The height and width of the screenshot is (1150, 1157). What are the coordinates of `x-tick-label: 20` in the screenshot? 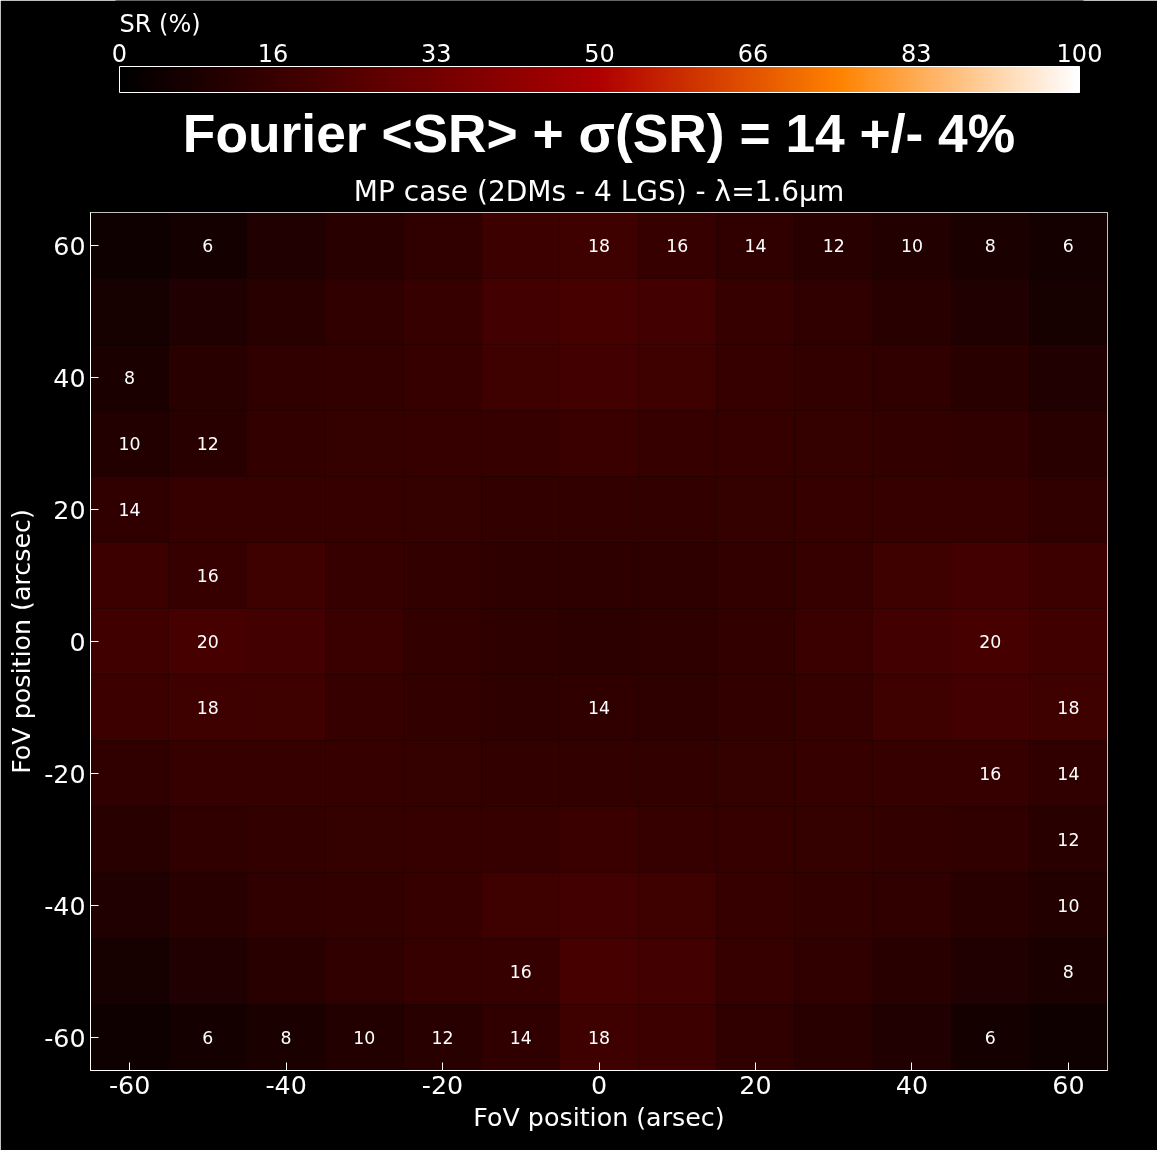 It's located at (755, 1084).